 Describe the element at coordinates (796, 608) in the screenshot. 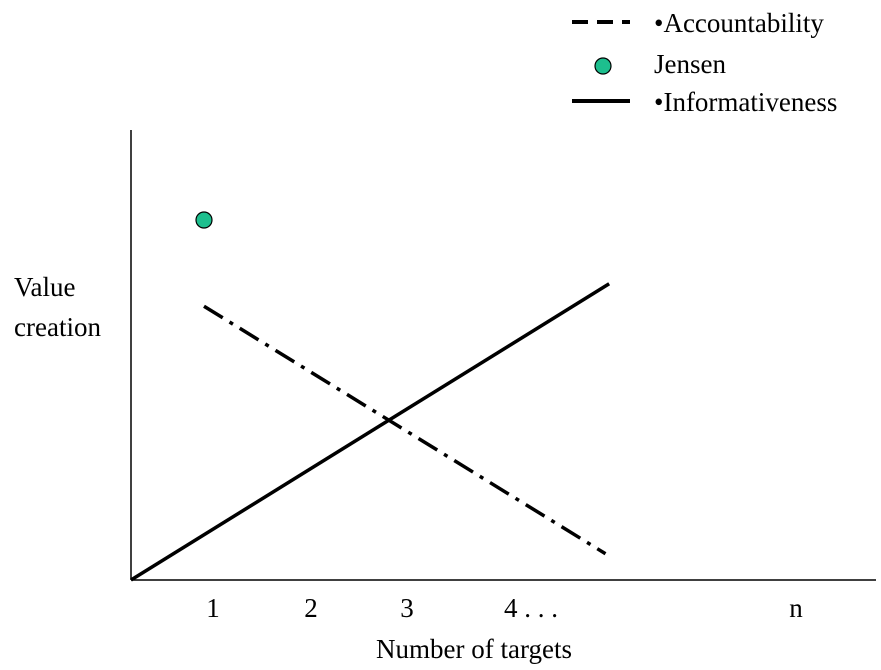

I see `x-tick-label: n` at that location.